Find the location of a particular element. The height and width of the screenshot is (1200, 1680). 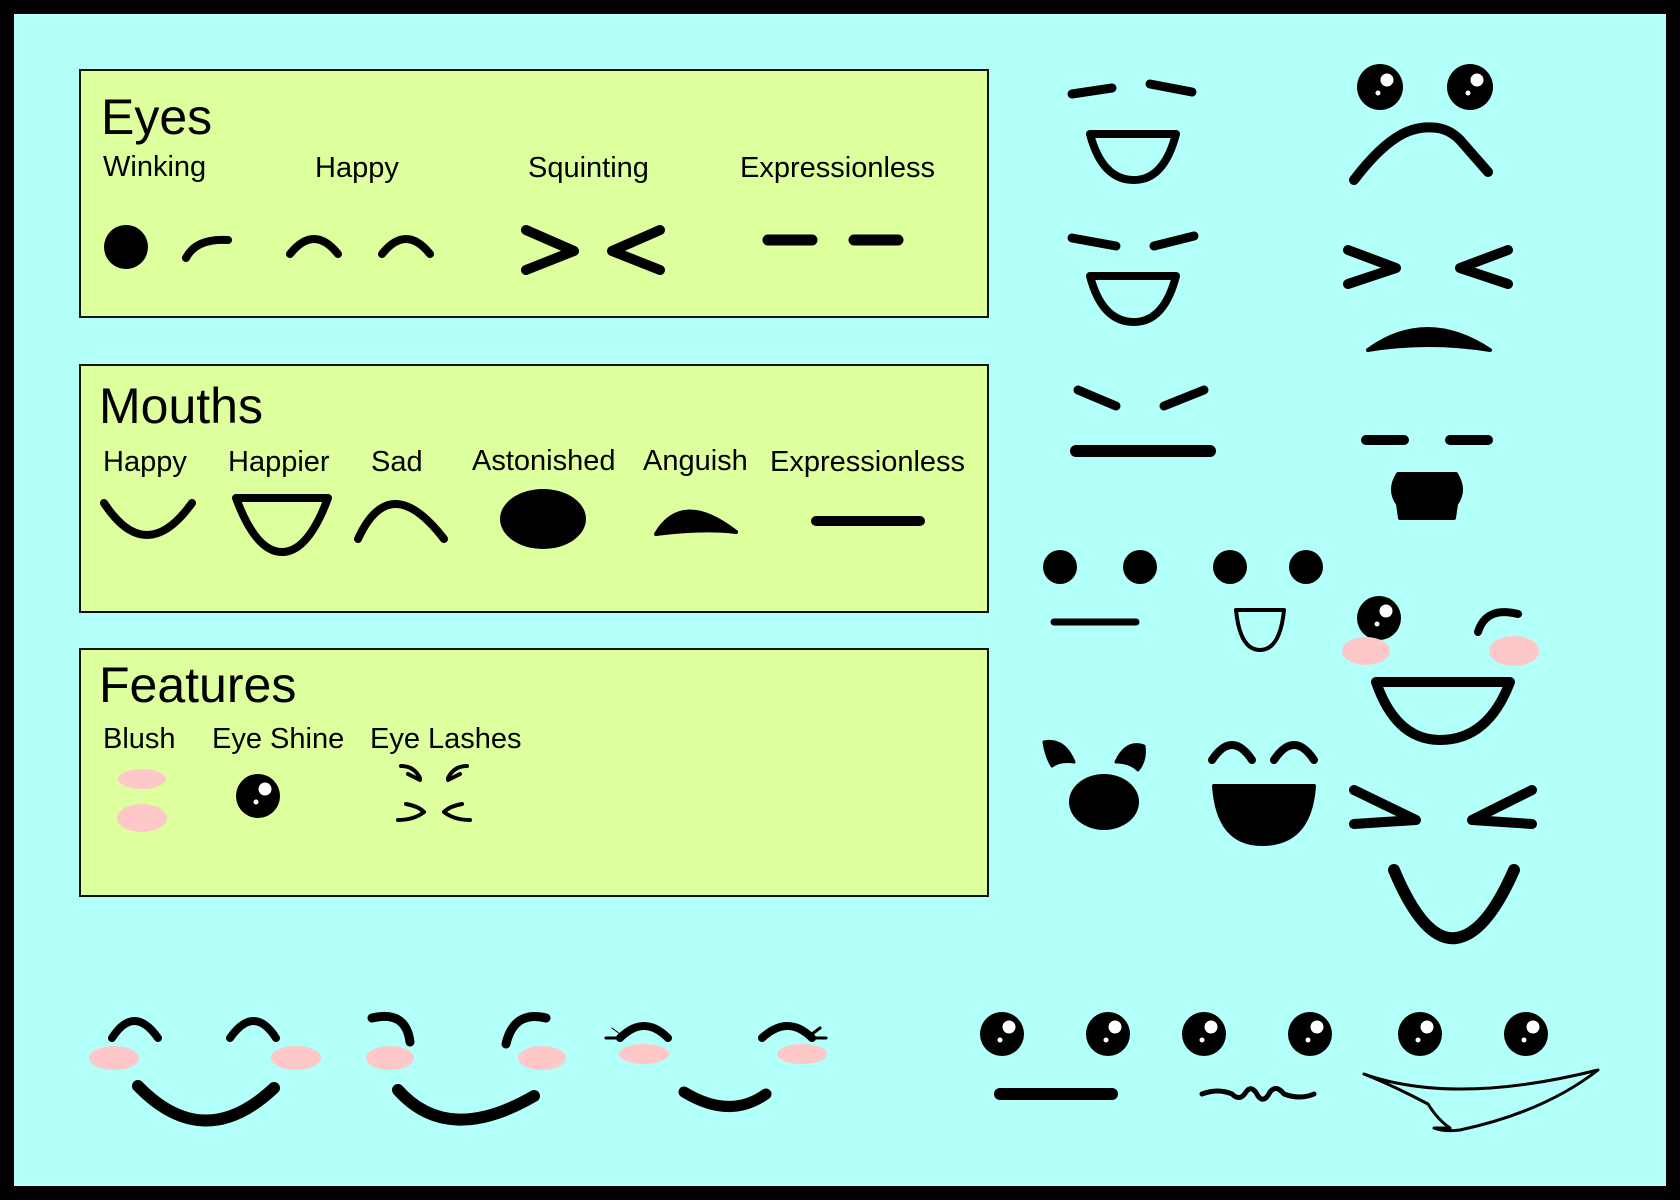

eyes-label-happy: Happy is located at coordinates (357, 168).